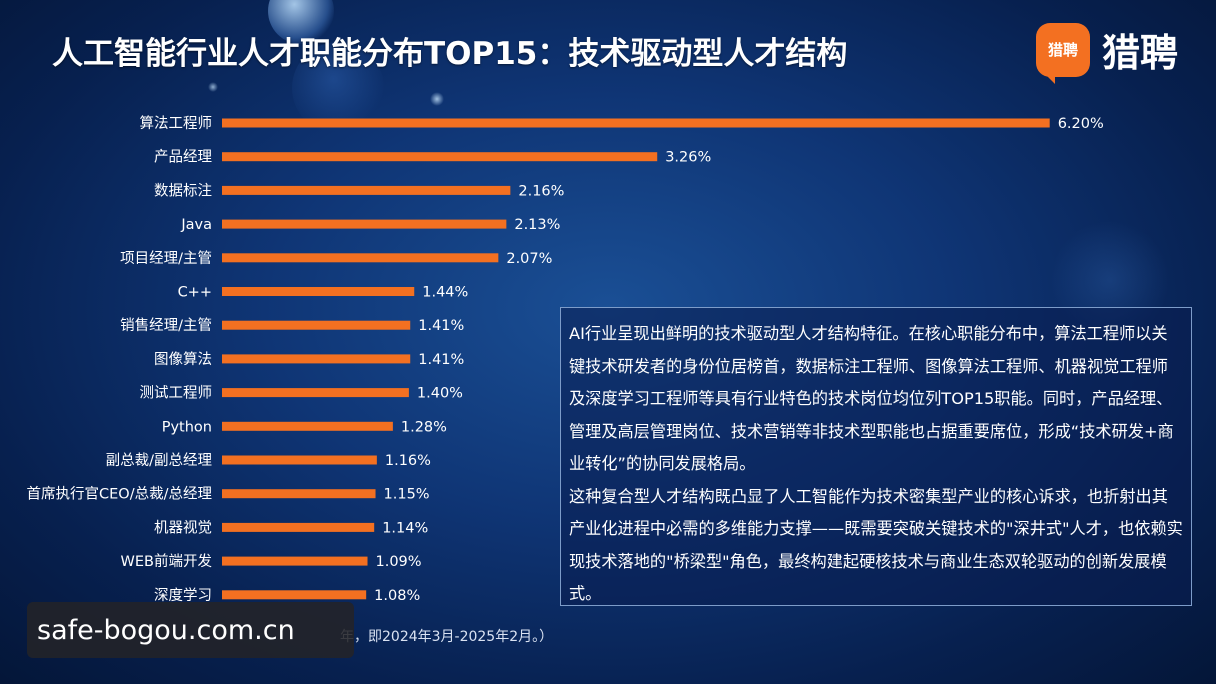  What do you see at coordinates (190, 630) in the screenshot?
I see `watermark-overlay: safe-bogou.com.cn` at bounding box center [190, 630].